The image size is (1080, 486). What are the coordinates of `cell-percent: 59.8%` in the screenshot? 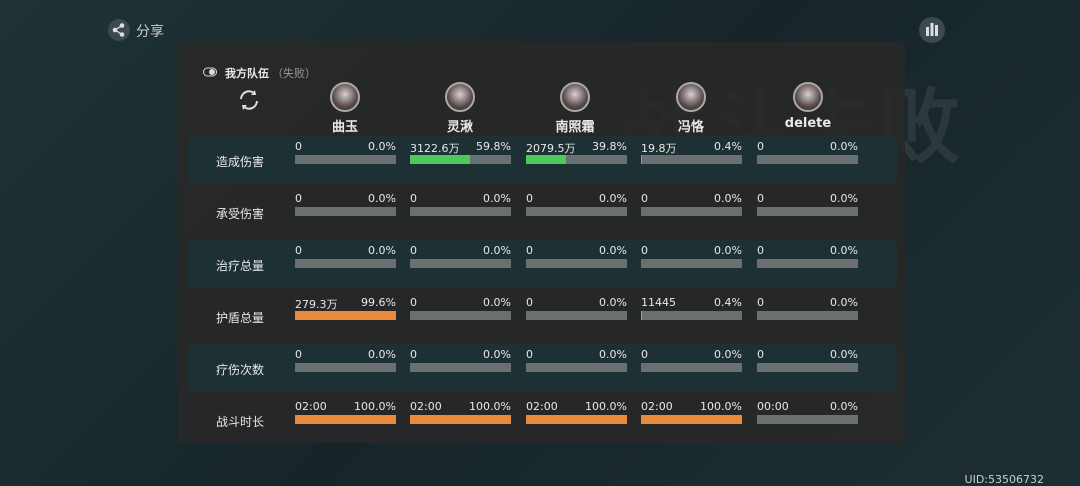 It's located at (493, 146).